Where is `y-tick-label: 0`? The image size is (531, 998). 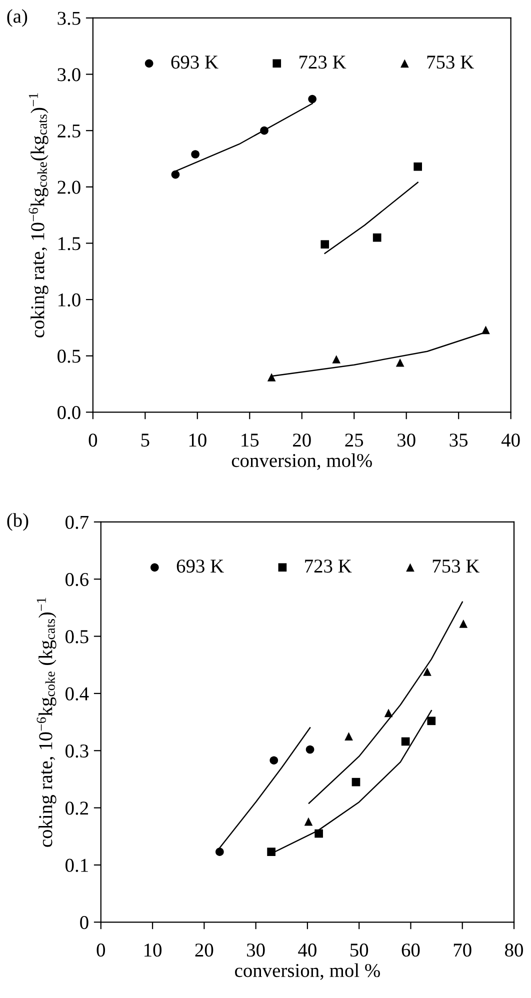
y-tick-label: 0 is located at coordinates (84, 923).